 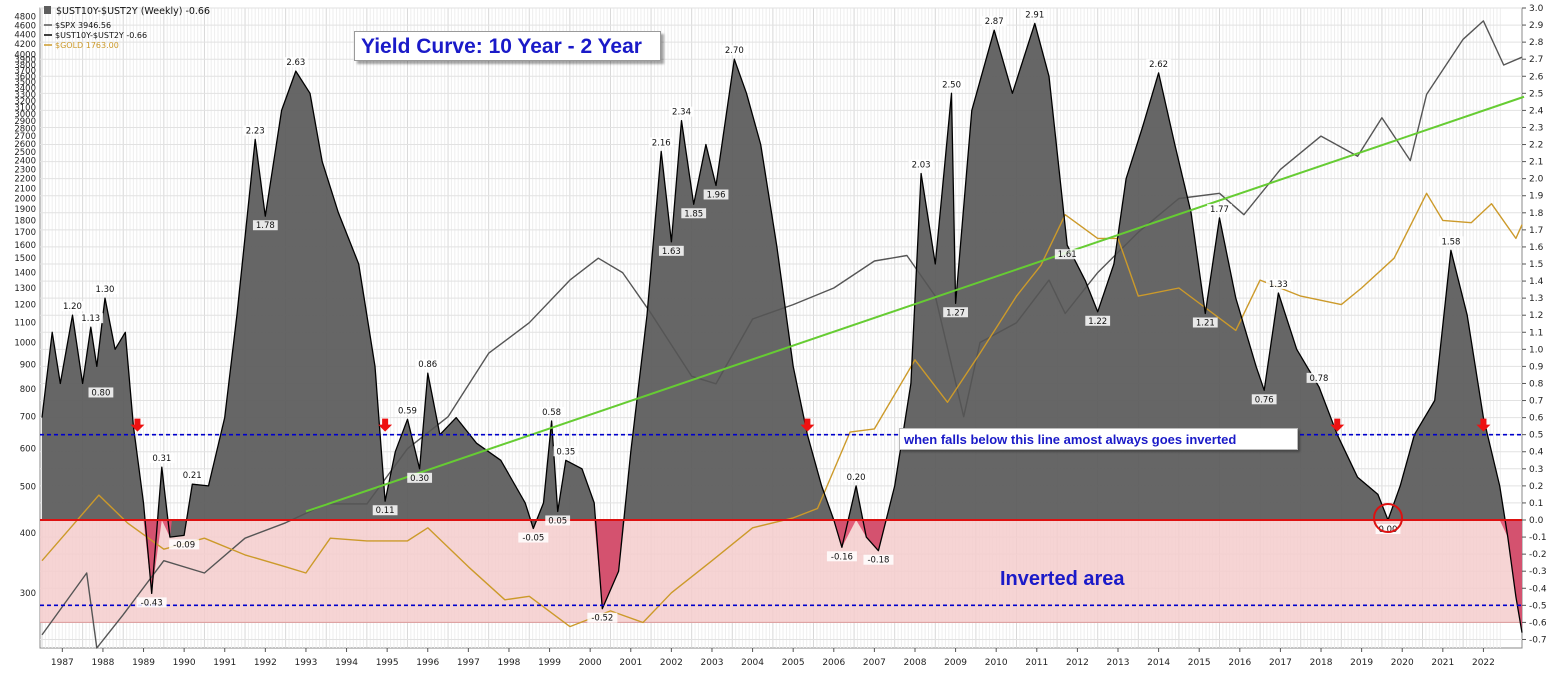 I want to click on right-tick-label: 0.3, so click(x=1536, y=470).